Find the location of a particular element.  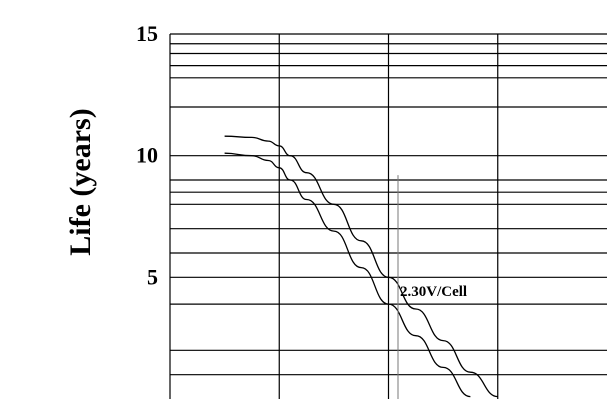

annotation-voltage: 2.30V/Cell is located at coordinates (433, 292).